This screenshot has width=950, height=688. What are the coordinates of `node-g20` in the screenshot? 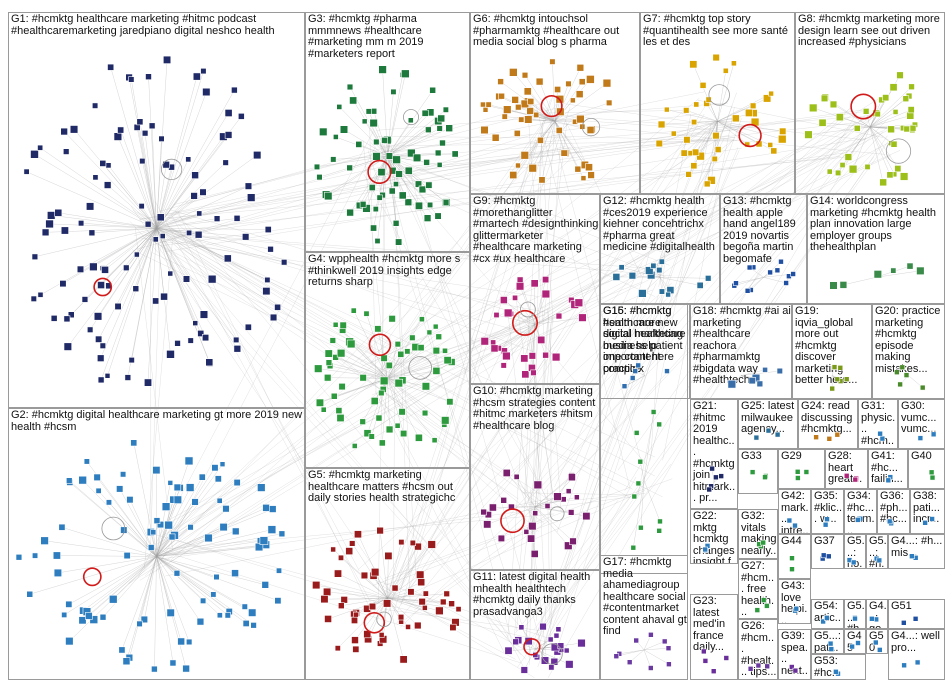 It's located at (906, 375).